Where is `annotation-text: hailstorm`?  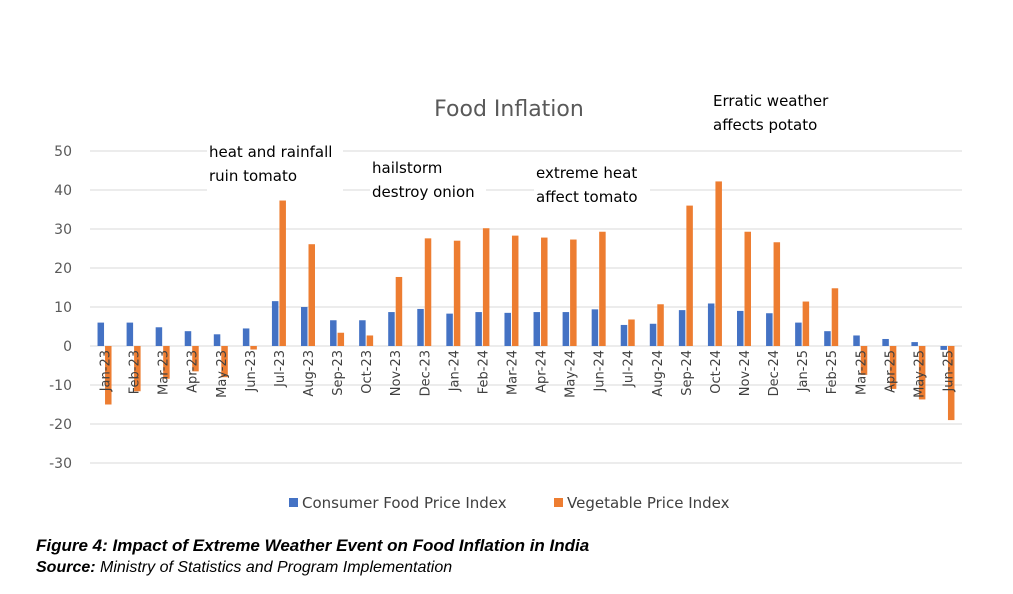
annotation-text: hailstorm is located at coordinates (407, 168).